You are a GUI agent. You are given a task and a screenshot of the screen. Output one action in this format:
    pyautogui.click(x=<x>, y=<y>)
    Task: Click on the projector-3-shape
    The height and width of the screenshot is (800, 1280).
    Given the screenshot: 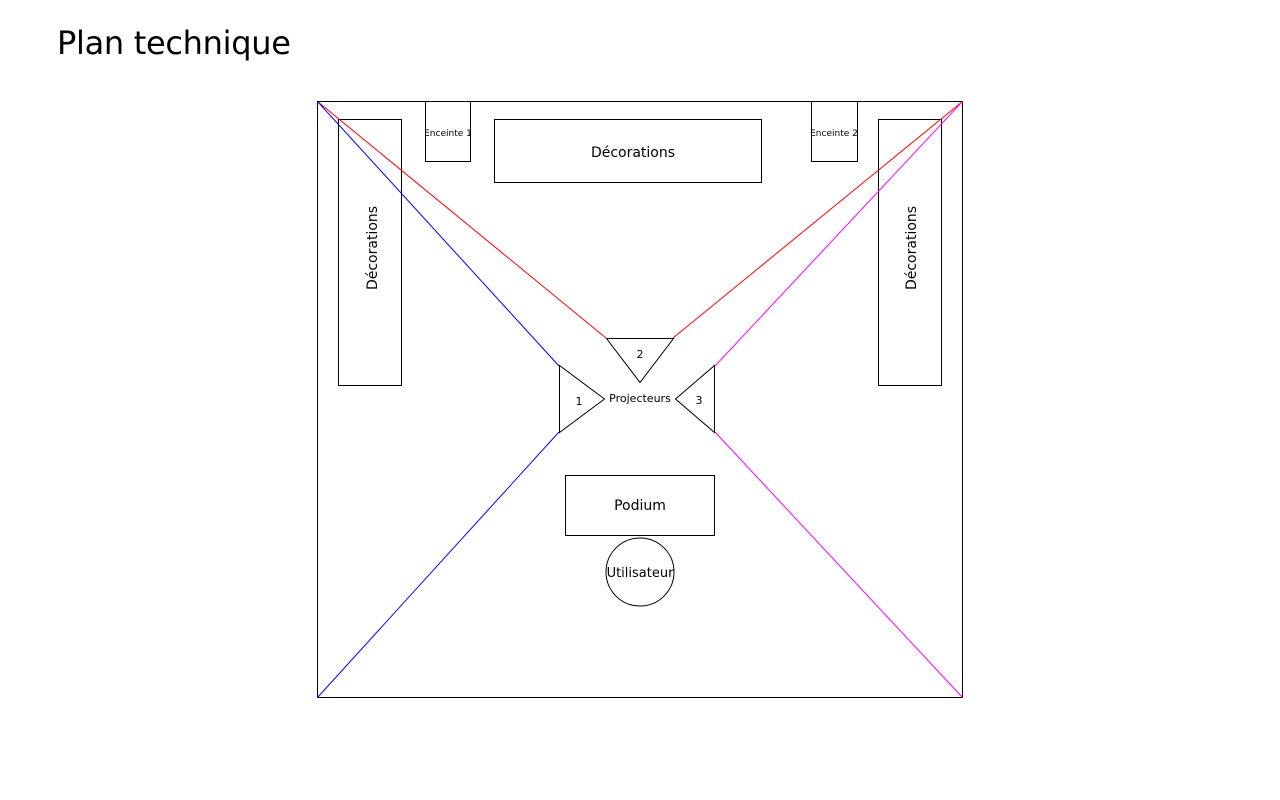 What is the action you would take?
    pyautogui.click(x=694, y=399)
    